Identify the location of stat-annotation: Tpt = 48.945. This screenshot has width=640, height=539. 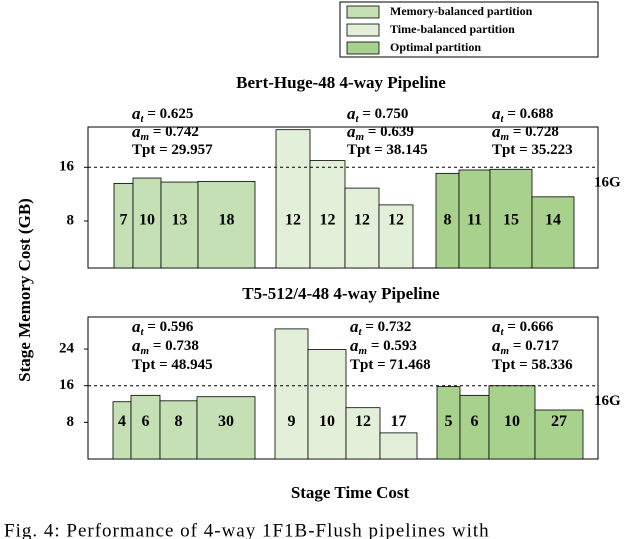
(172, 365).